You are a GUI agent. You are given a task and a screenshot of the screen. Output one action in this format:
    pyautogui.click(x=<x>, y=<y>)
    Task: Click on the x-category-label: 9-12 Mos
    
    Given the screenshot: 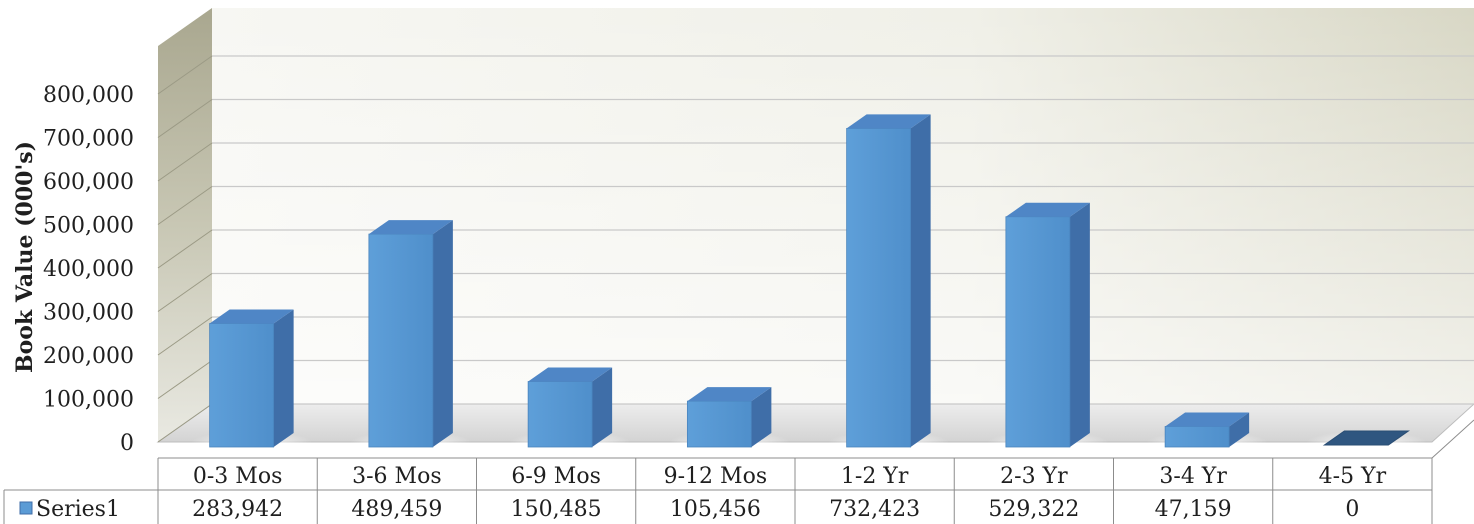 What is the action you would take?
    pyautogui.click(x=715, y=476)
    